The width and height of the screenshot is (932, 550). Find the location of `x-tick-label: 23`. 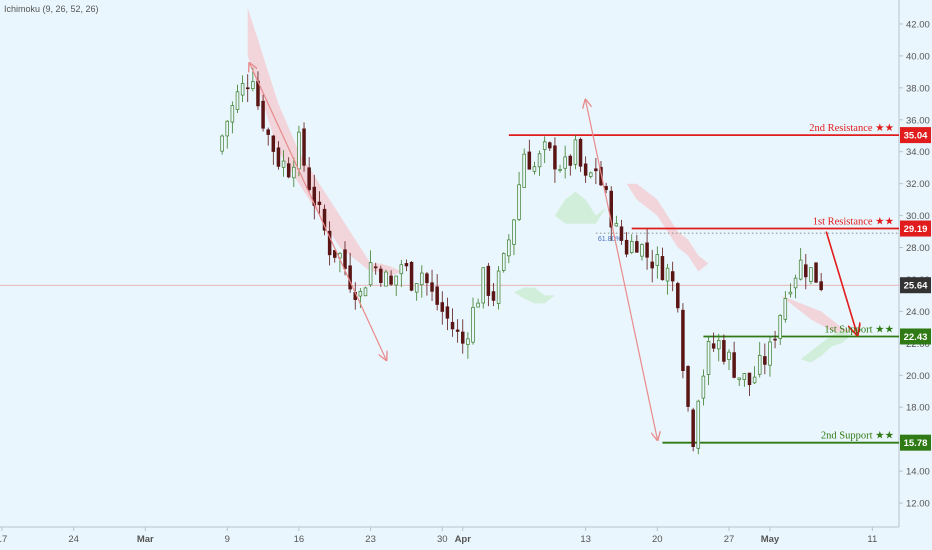

x-tick-label: 23 is located at coordinates (370, 539).